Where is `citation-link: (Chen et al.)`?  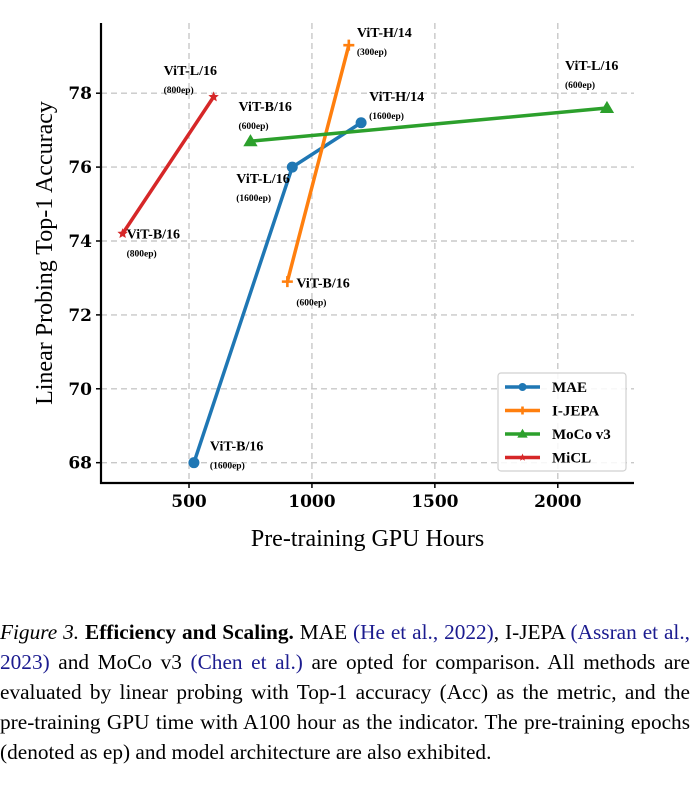 citation-link: (Chen et al.) is located at coordinates (246, 662).